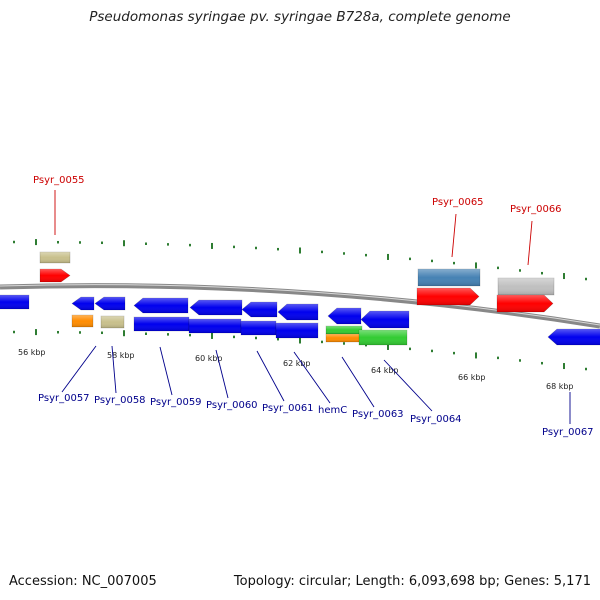 Image resolution: width=600 pixels, height=600 pixels. I want to click on label-psyr-0067: Psyr_0067, so click(568, 432).